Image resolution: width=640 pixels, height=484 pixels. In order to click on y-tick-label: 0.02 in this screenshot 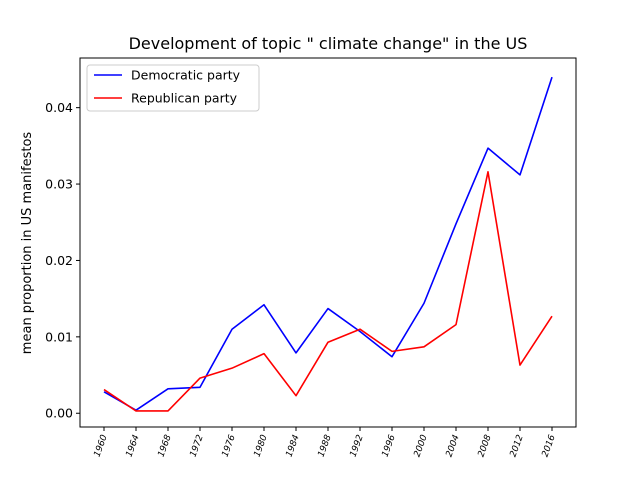, I will do `click(59, 260)`.